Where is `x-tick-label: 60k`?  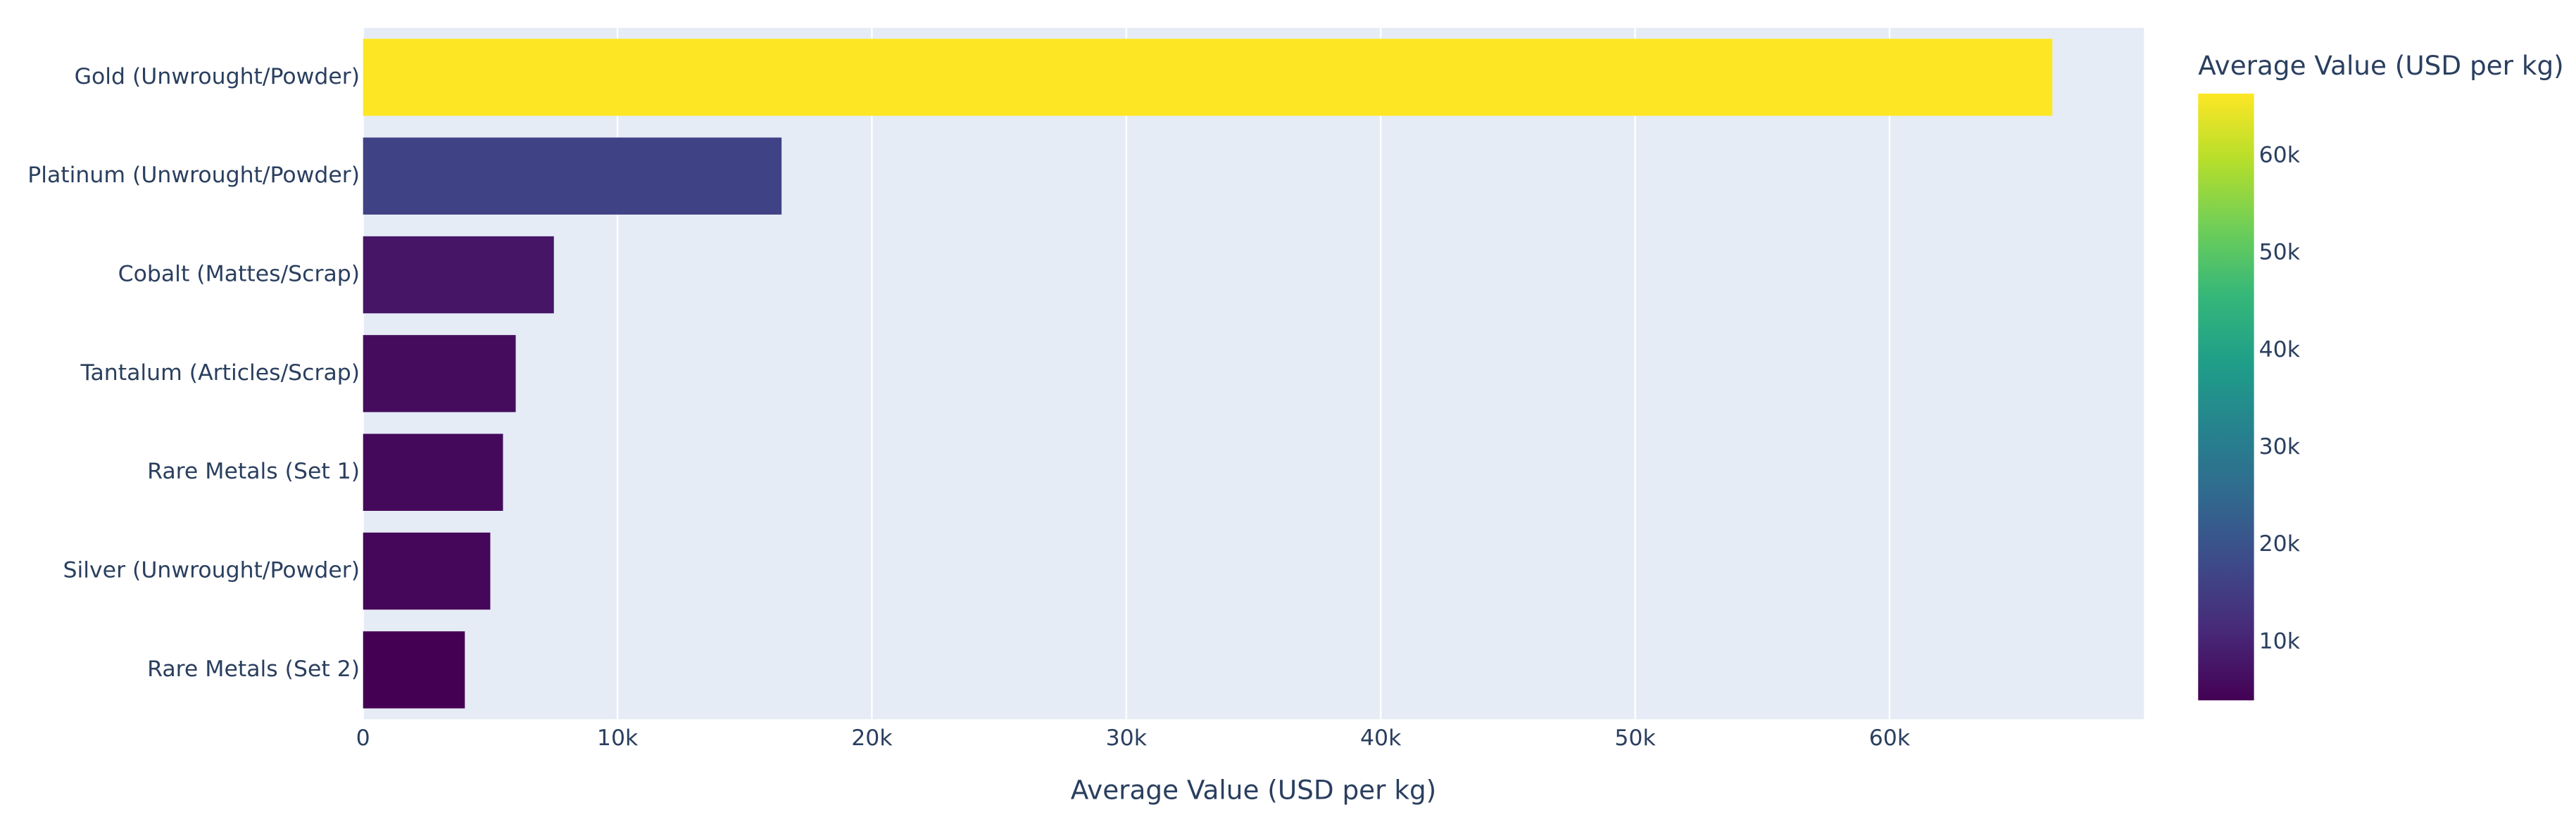 x-tick-label: 60k is located at coordinates (1890, 738).